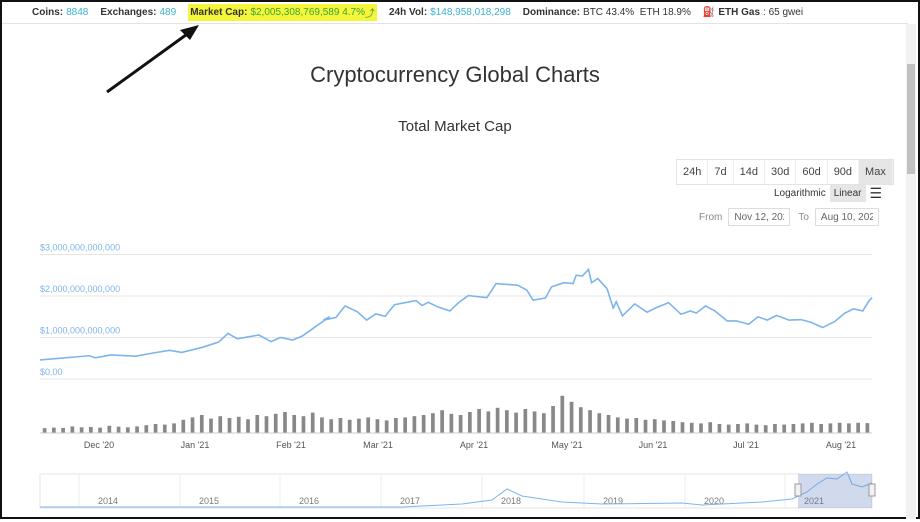  What do you see at coordinates (876, 172) in the screenshot?
I see `range-button-max: Max` at bounding box center [876, 172].